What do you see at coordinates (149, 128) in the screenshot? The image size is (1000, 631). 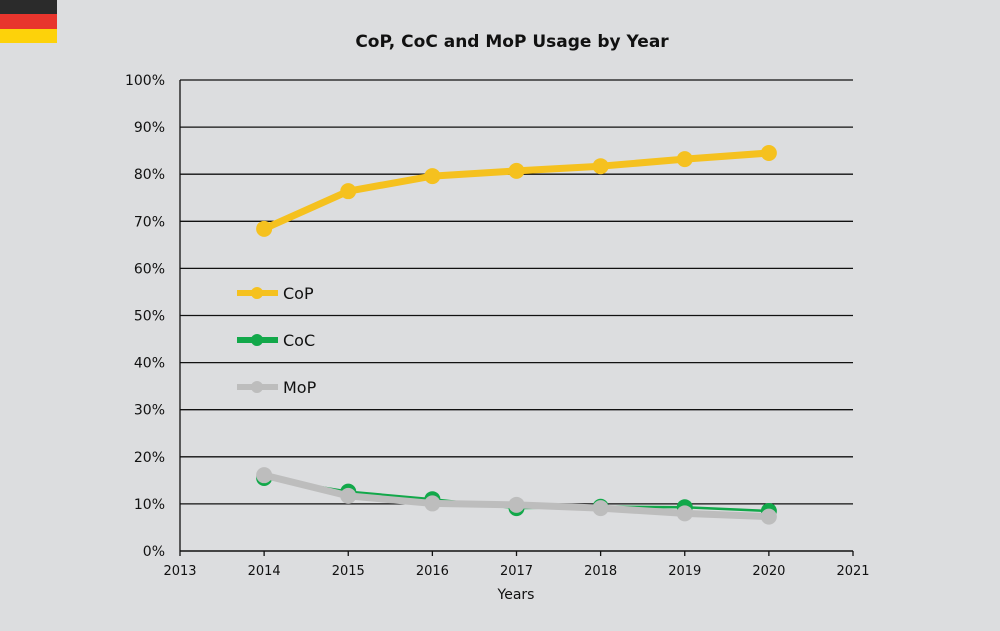 I see `y-tick-label: 90%` at bounding box center [149, 128].